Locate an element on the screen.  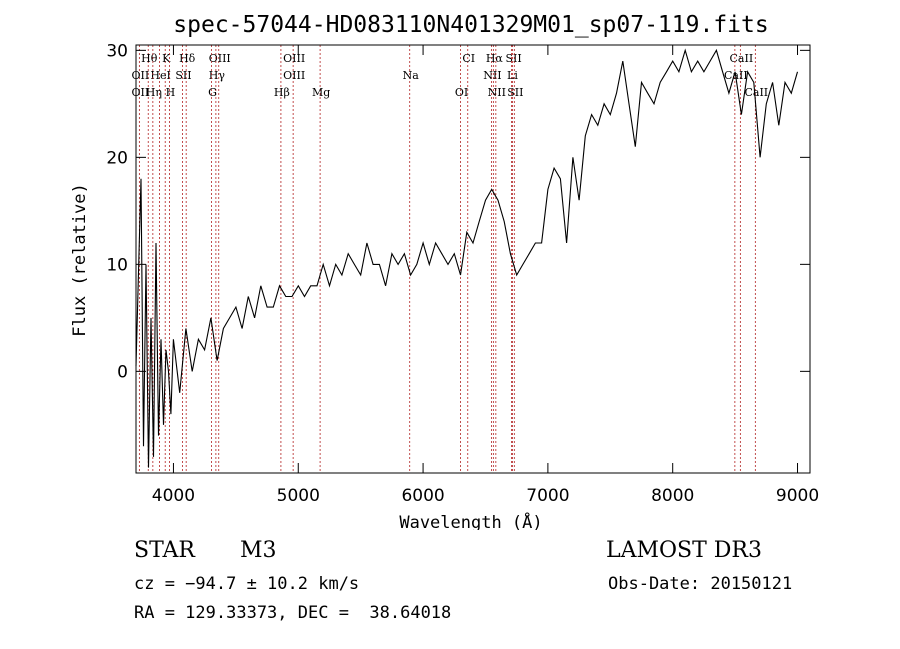
survey-name: LAMOST DR3 is located at coordinates (684, 550).